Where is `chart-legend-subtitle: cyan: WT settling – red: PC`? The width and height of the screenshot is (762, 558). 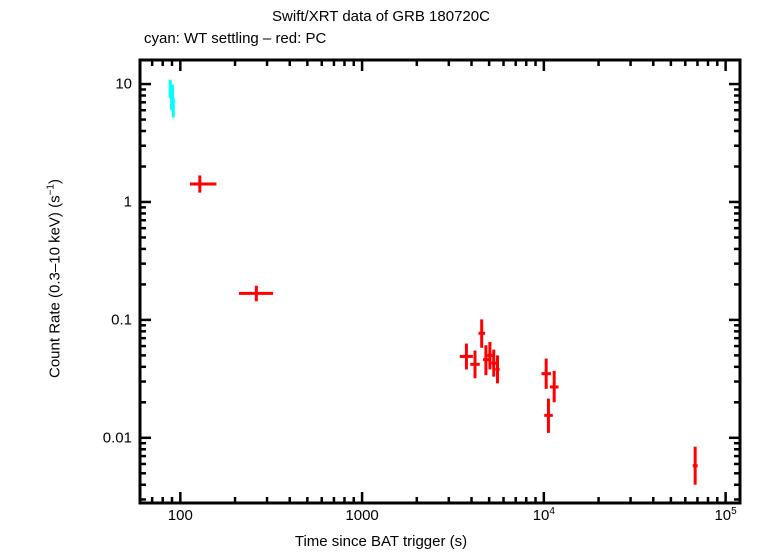 chart-legend-subtitle: cyan: WT settling – red: PC is located at coordinates (235, 38).